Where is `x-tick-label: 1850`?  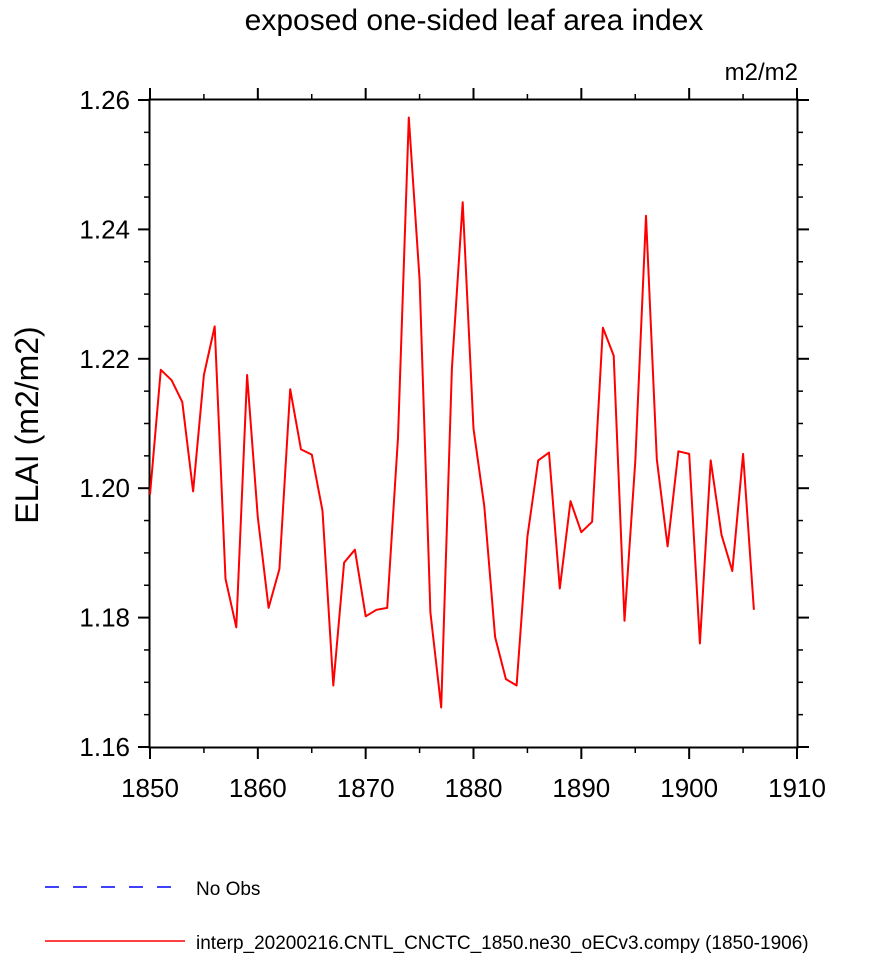 x-tick-label: 1850 is located at coordinates (150, 788).